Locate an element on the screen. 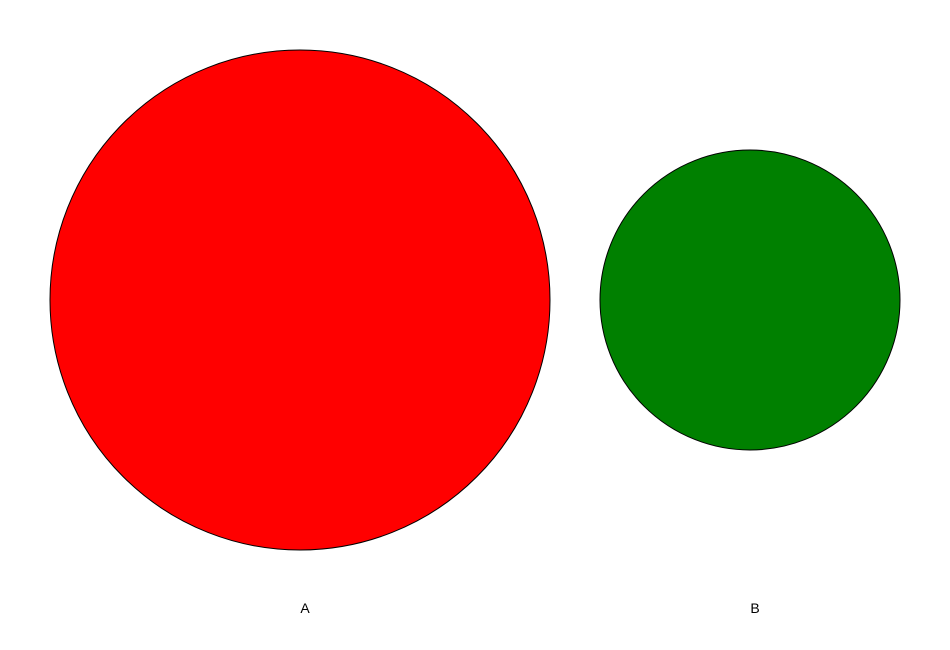 The height and width of the screenshot is (650, 950). circle-a-label: A is located at coordinates (305, 608).